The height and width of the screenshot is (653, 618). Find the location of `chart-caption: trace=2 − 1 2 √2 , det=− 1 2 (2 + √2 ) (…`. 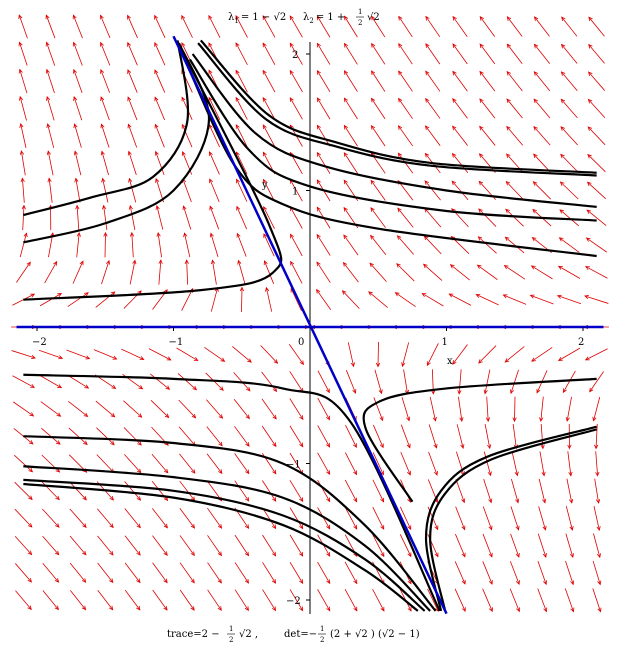

chart-caption: trace=2 − 1 2 √2 , det=− 1 2 (2 + √2 ) (… is located at coordinates (293, 634).